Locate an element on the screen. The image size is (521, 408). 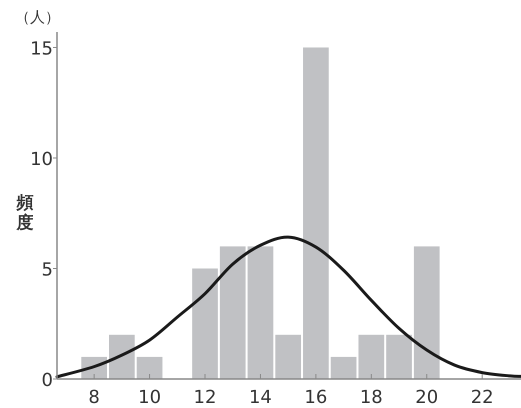
x-tick-label: 16 is located at coordinates (316, 397).